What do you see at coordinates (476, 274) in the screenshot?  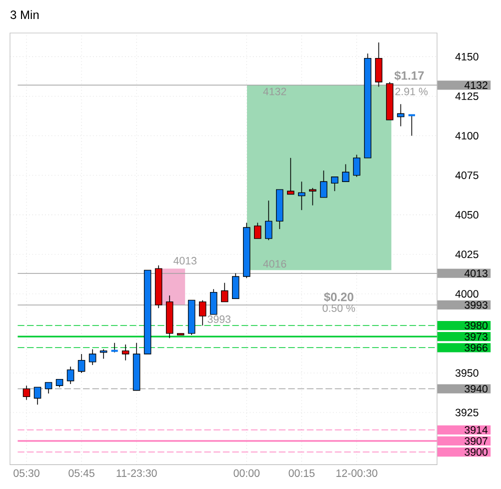 I see `ref-line-label: 4013` at bounding box center [476, 274].